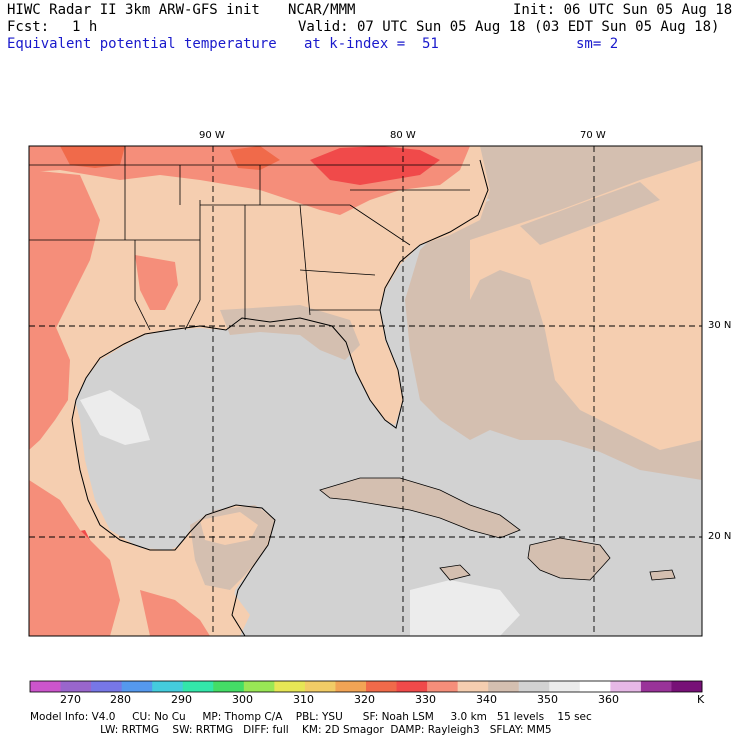  I want to click on lat-label-20n: 20 N, so click(720, 536).